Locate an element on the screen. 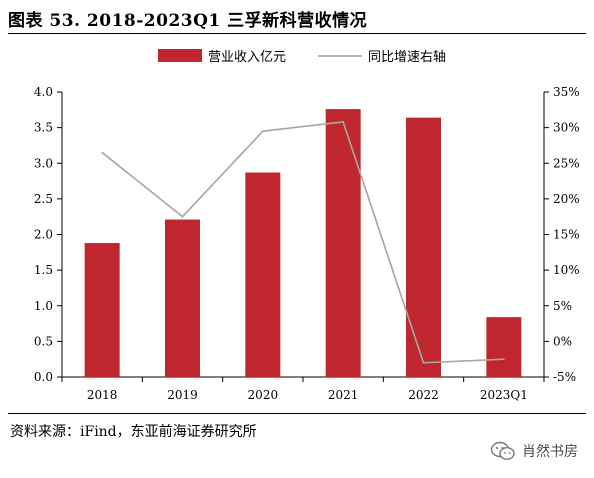  chart-title: 图表 53. 2018-2023Q1 三孚新科营收情况 is located at coordinates (188, 21).